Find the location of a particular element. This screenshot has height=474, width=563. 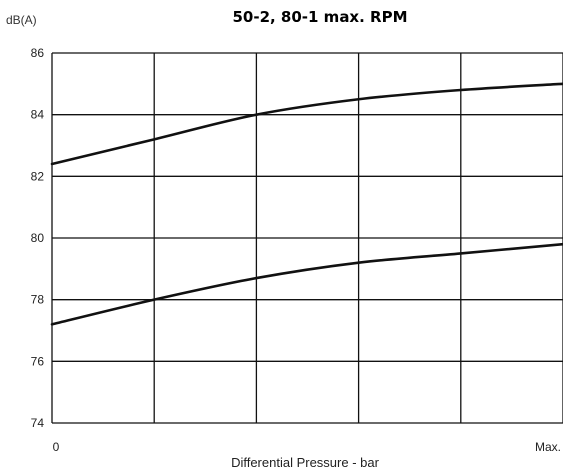

y-tick-label: 74 is located at coordinates (38, 423).